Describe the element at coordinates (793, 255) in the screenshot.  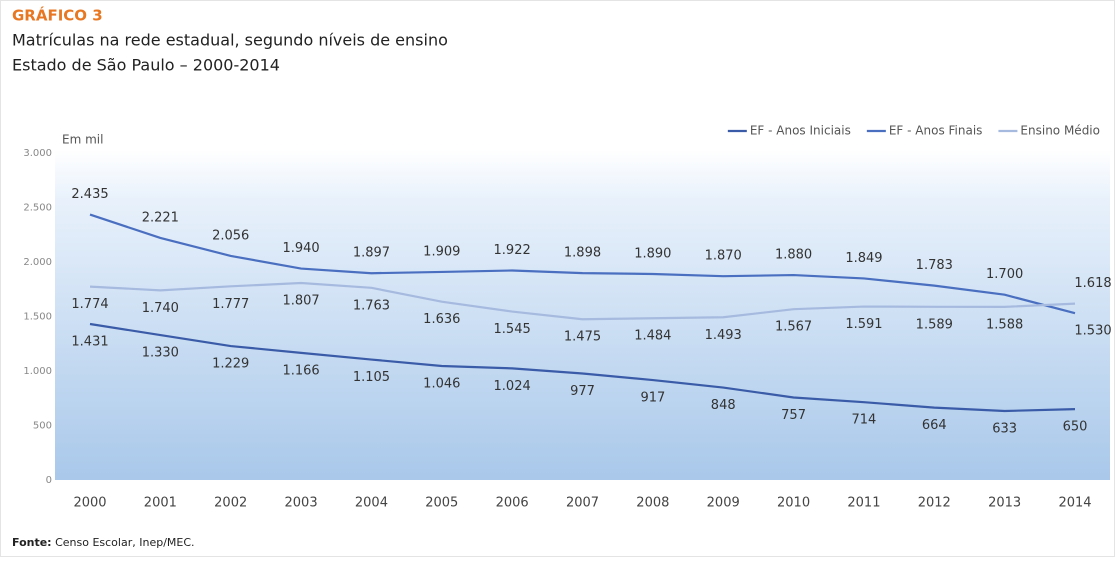
I see `data-label: 1.880` at that location.